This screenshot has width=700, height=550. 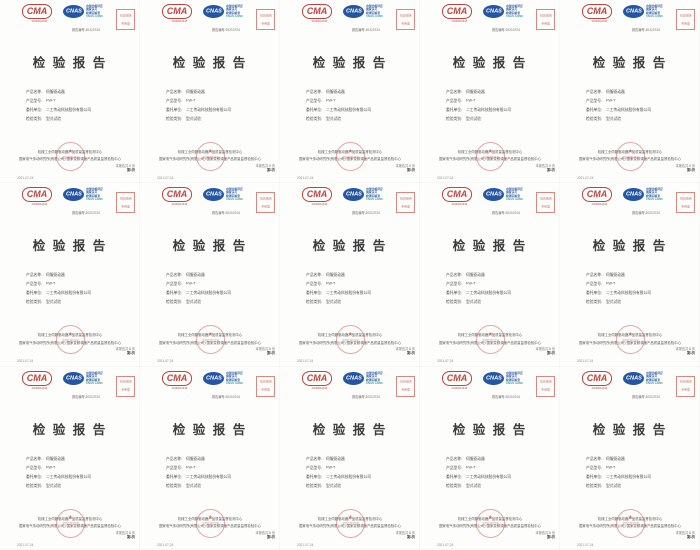 I want to click on cnas-lab-number: CNAS L2296, so click(x=234, y=383).